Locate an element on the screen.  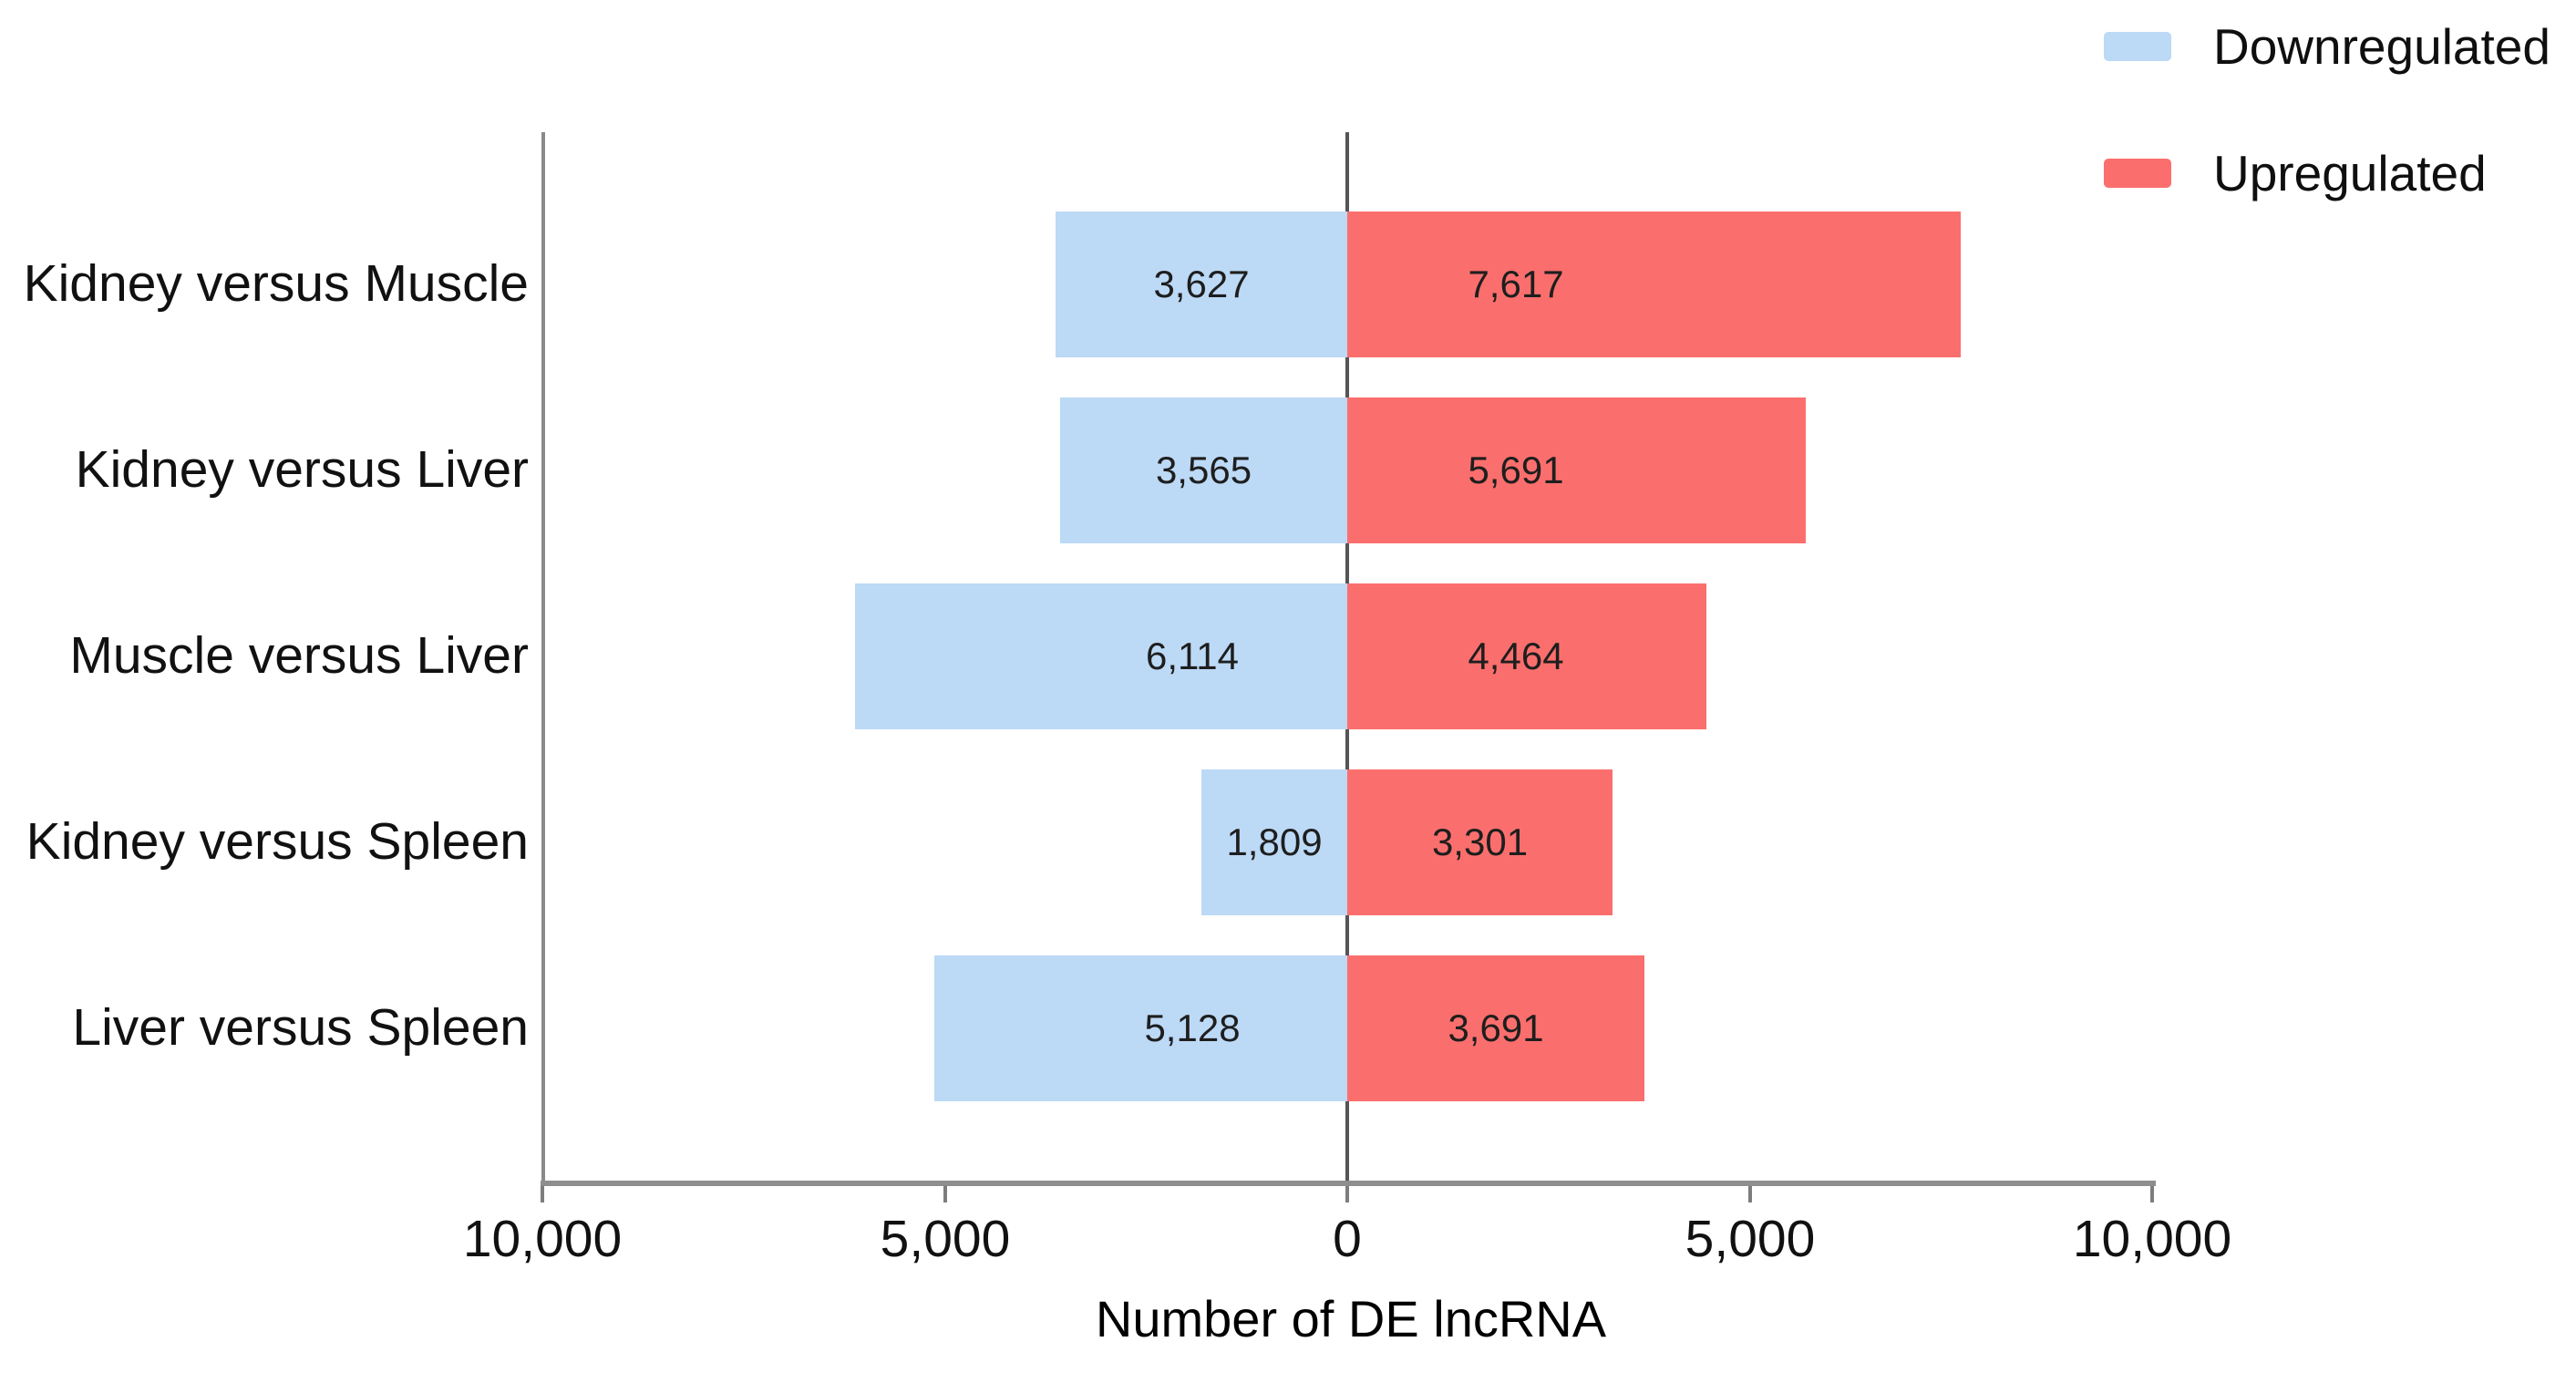
category-label: Kidney versus Spleen is located at coordinates (277, 841).